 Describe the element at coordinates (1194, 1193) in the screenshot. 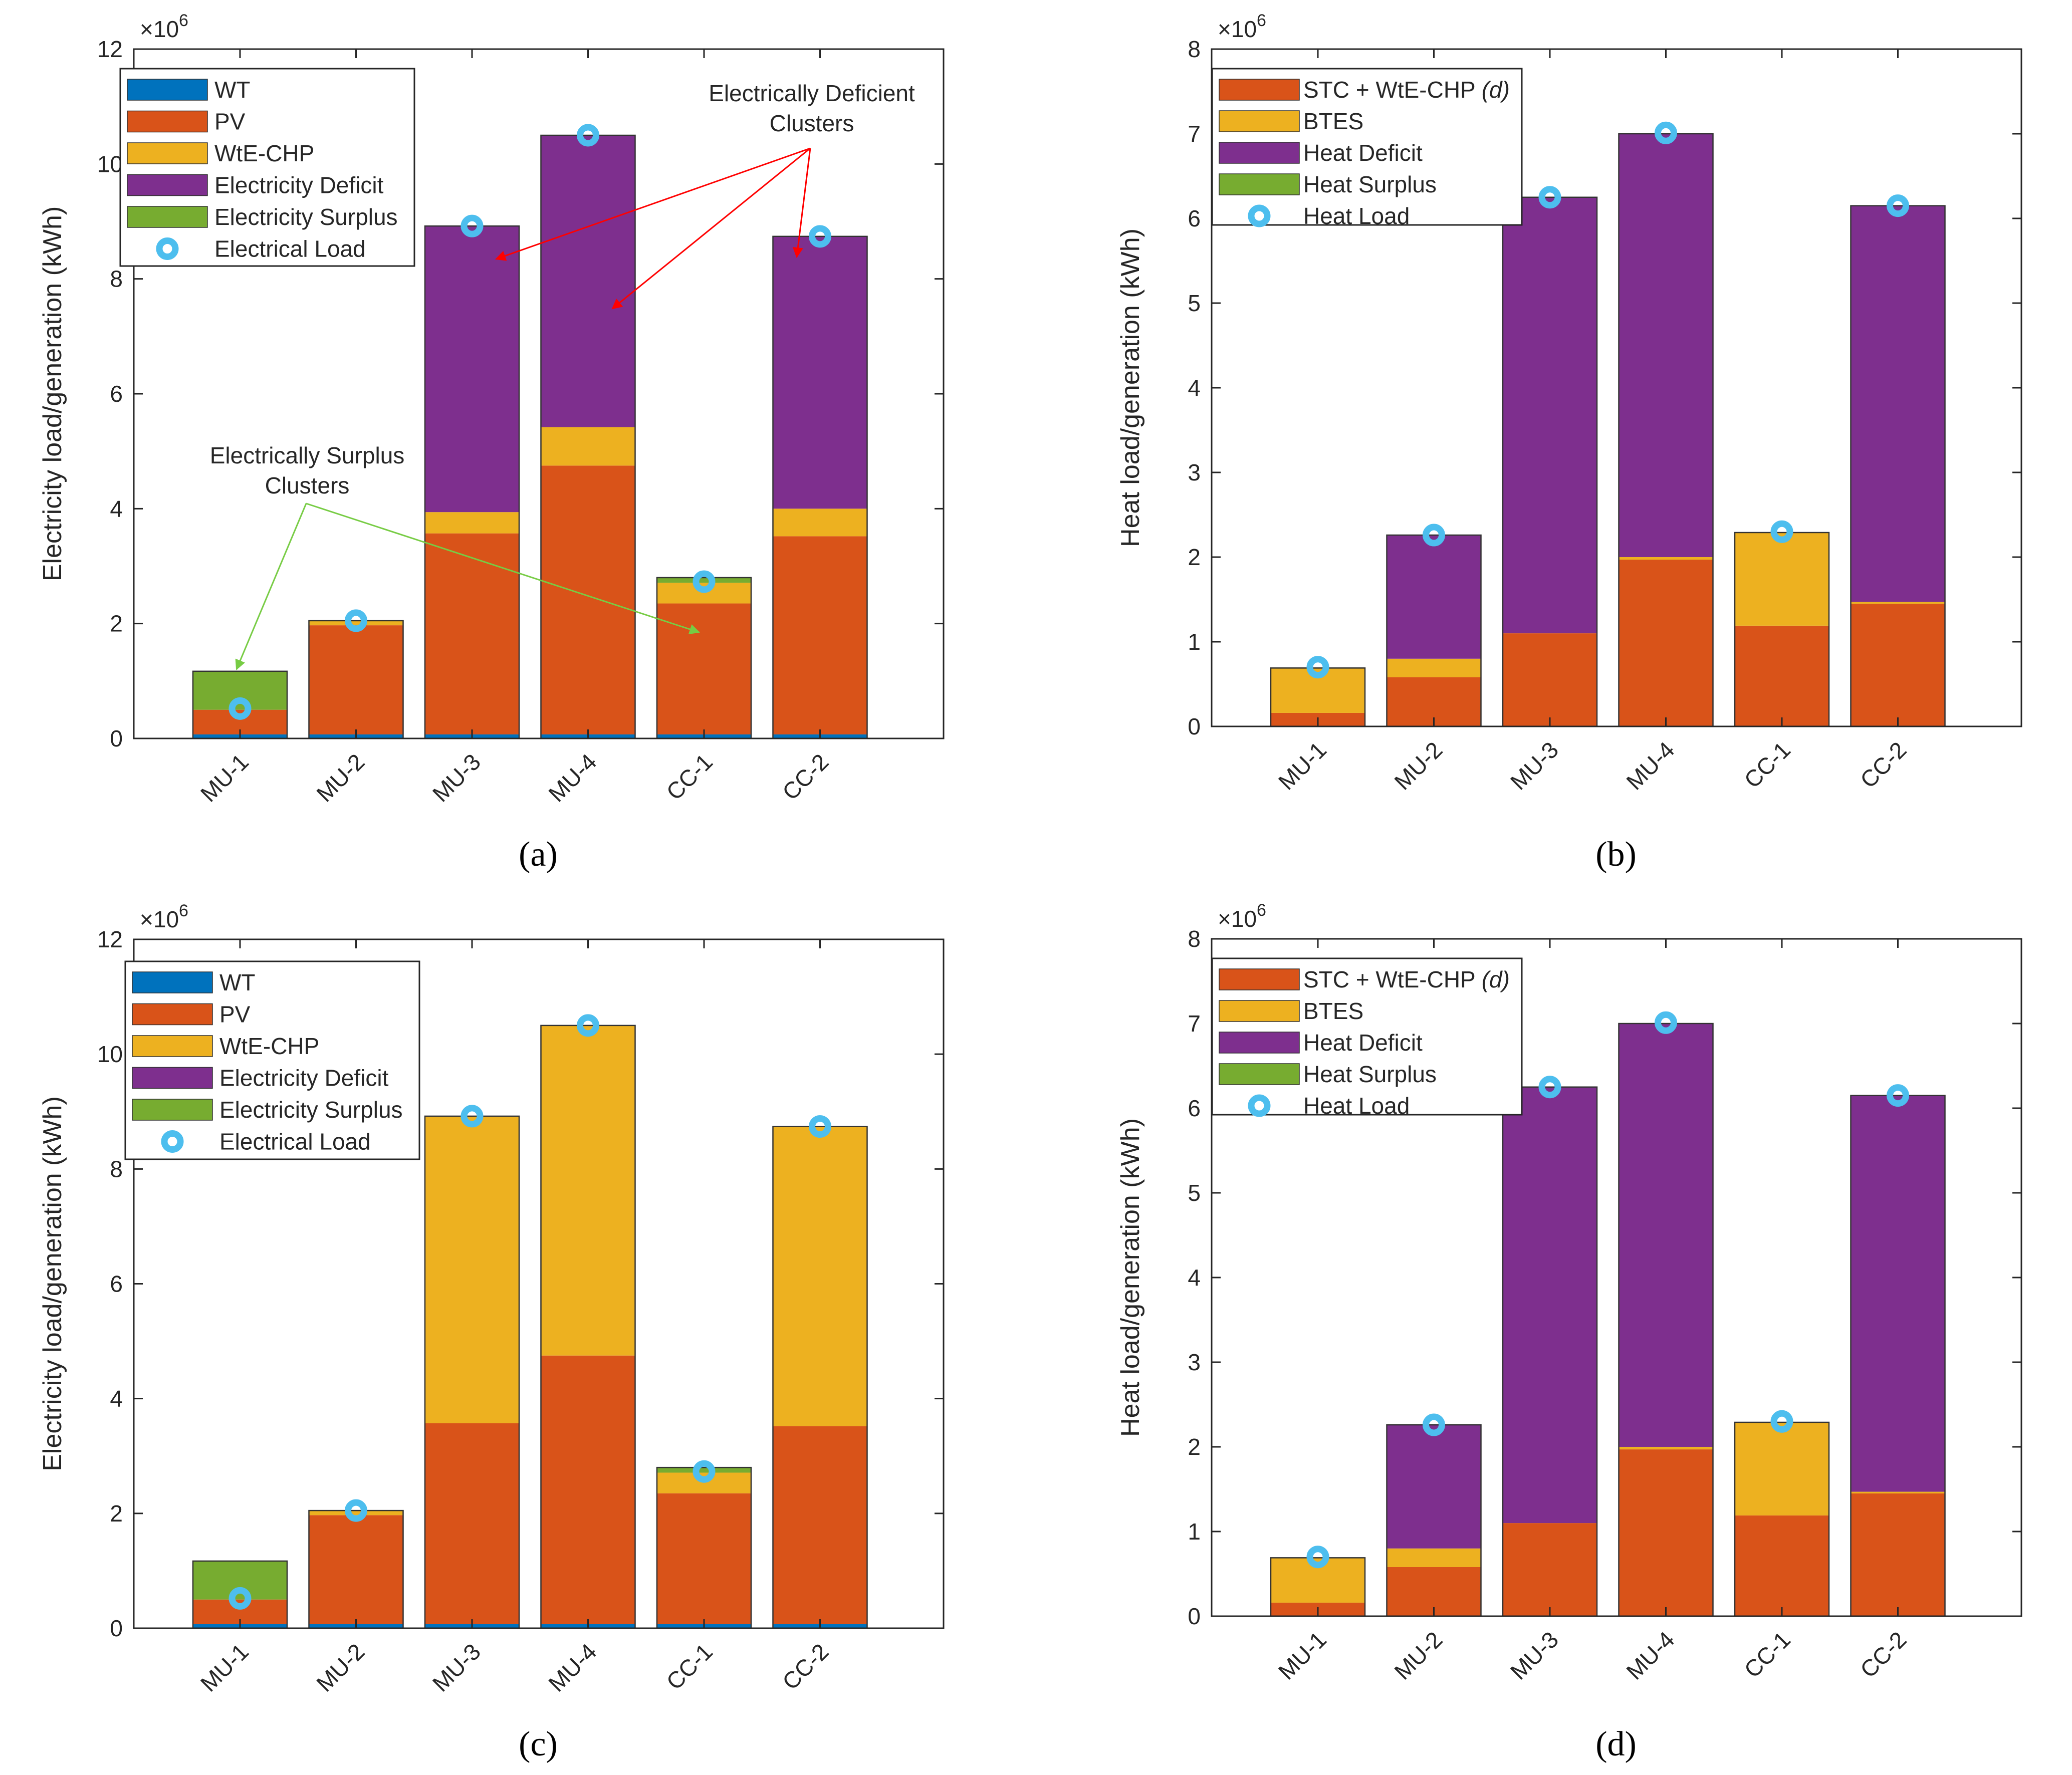

I see `y-tick-label: 5` at that location.